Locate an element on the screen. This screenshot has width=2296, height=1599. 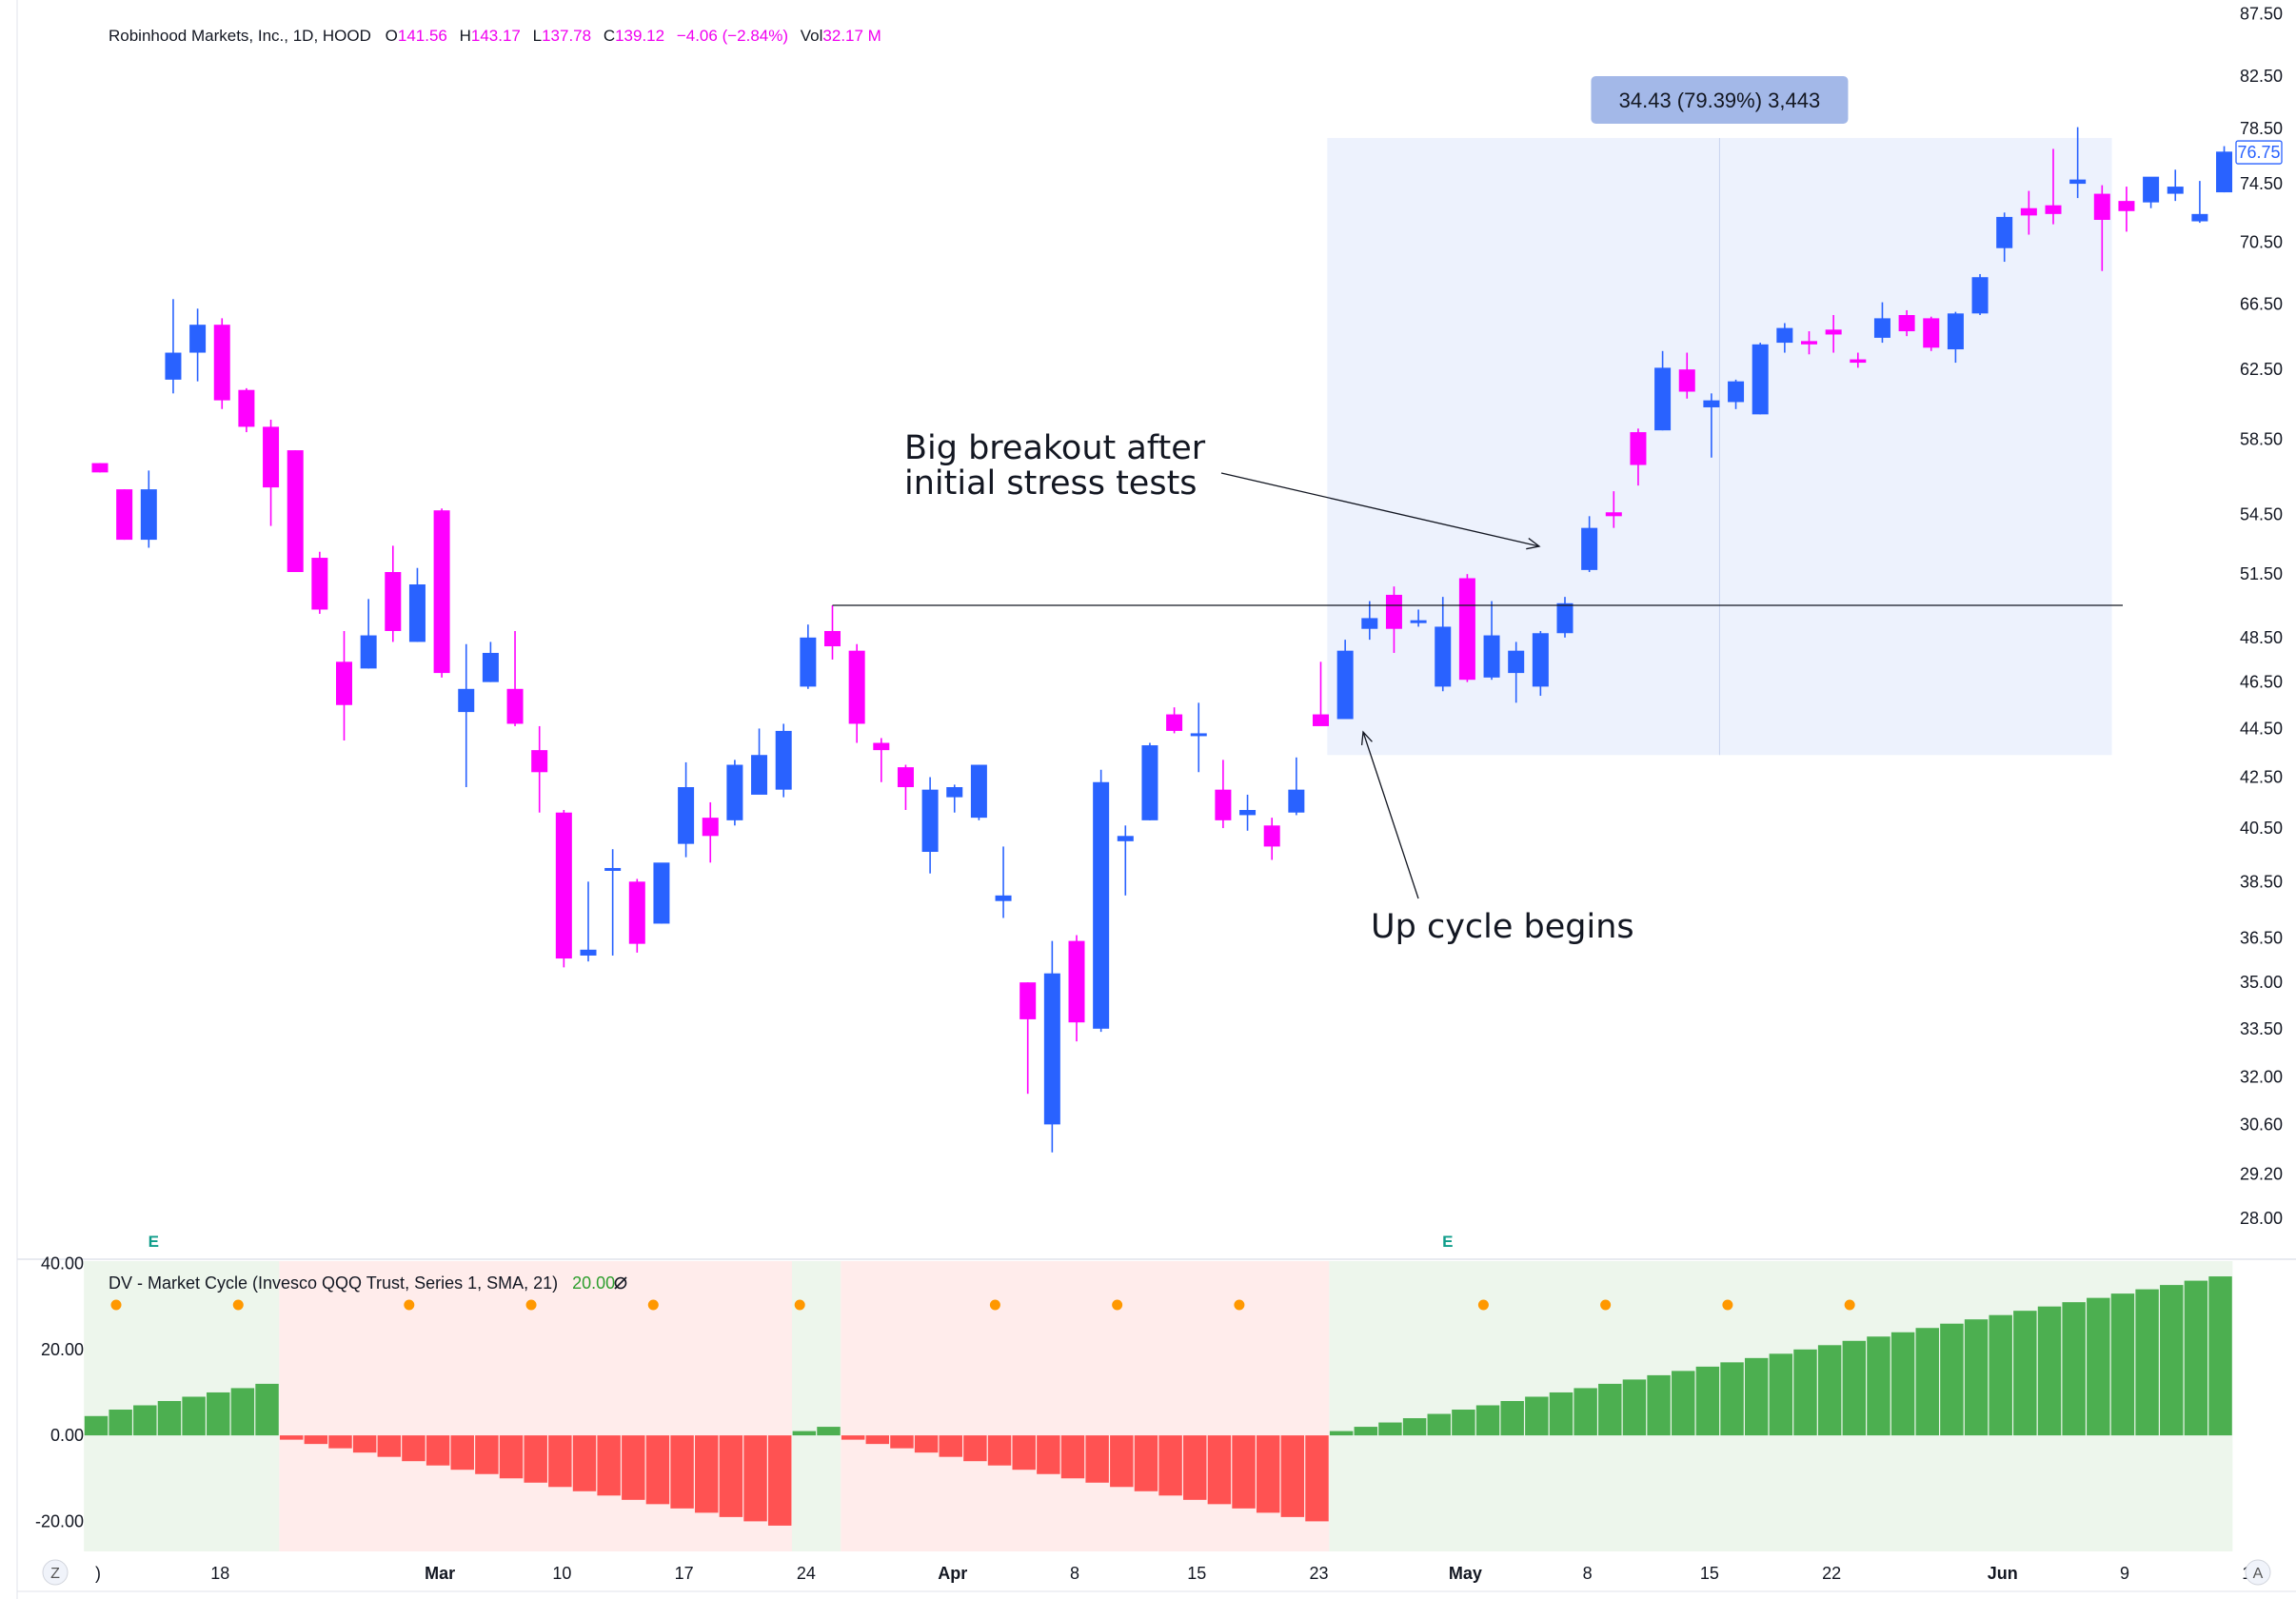
auto-scale-button: A is located at coordinates (2258, 1572).